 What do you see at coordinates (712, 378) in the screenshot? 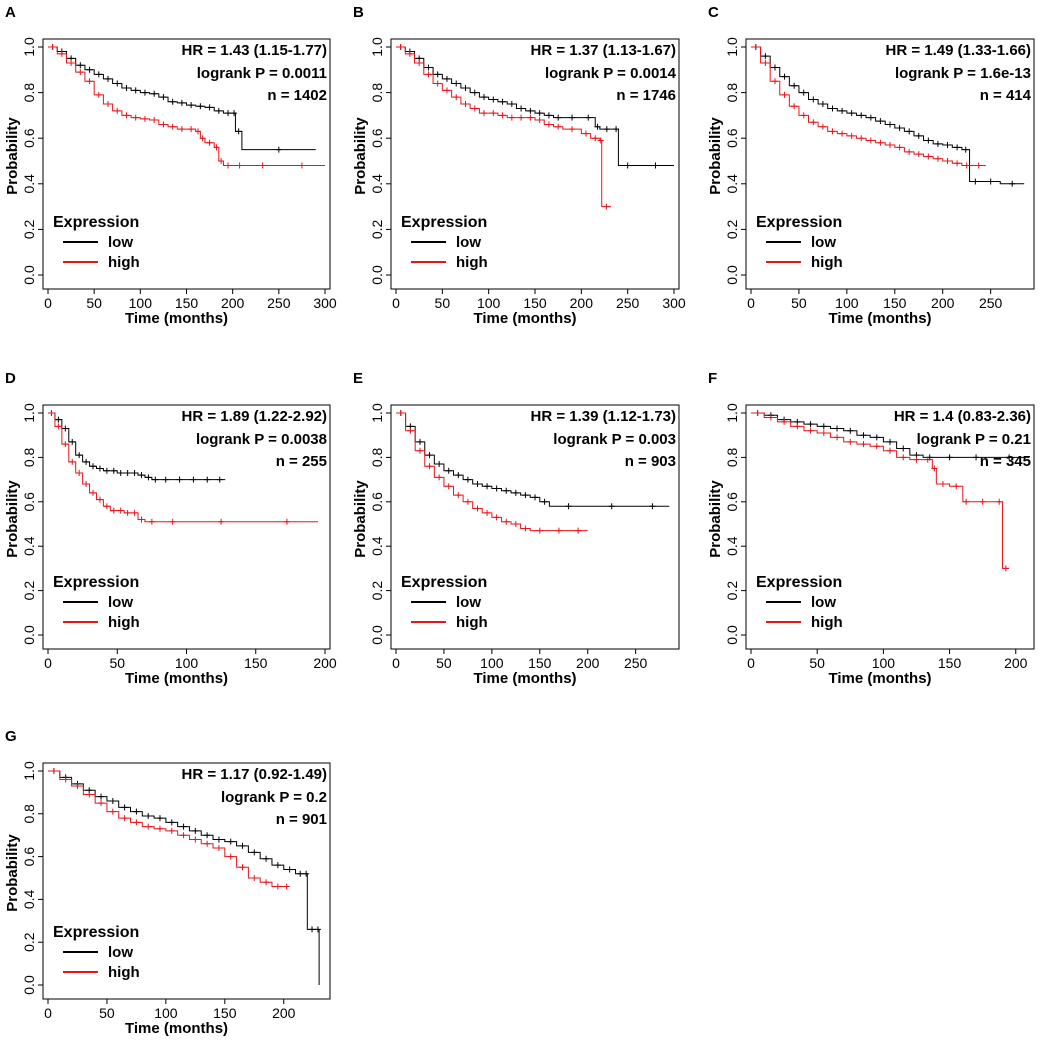
I see `panel-label: F` at bounding box center [712, 378].